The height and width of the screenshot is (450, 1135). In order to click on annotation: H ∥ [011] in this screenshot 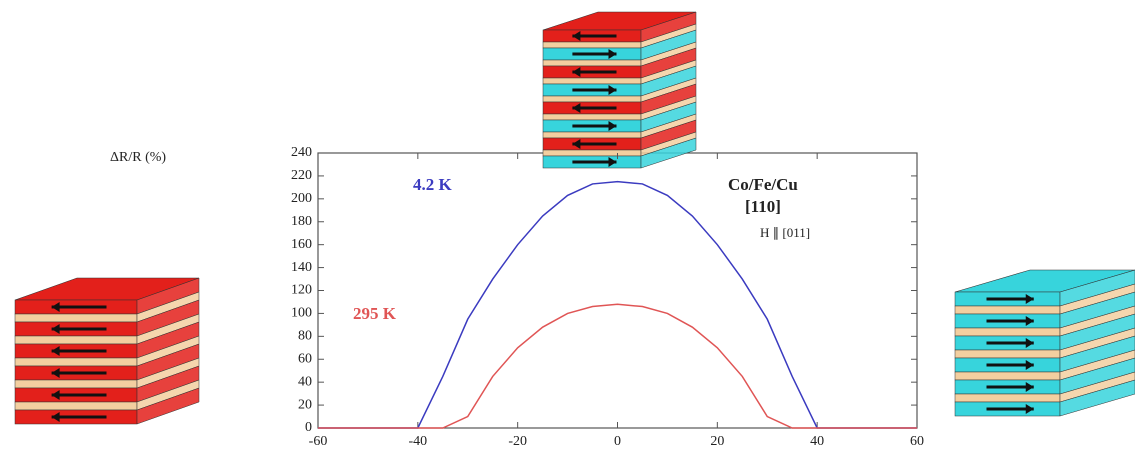, I will do `click(785, 232)`.